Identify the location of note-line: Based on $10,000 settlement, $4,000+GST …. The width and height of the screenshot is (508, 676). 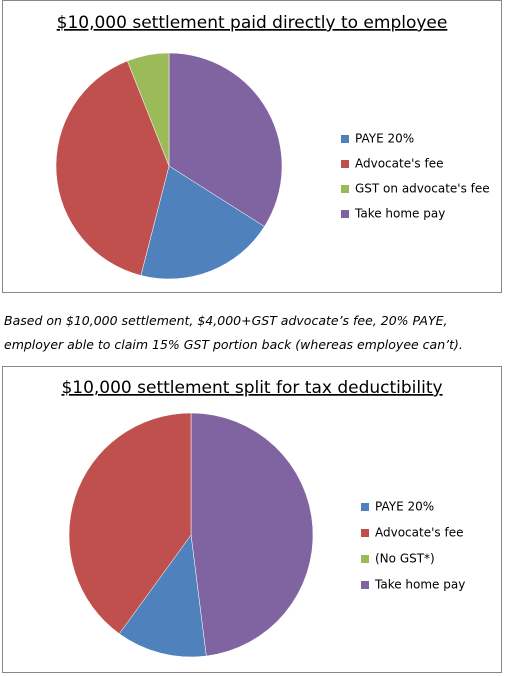
(226, 320).